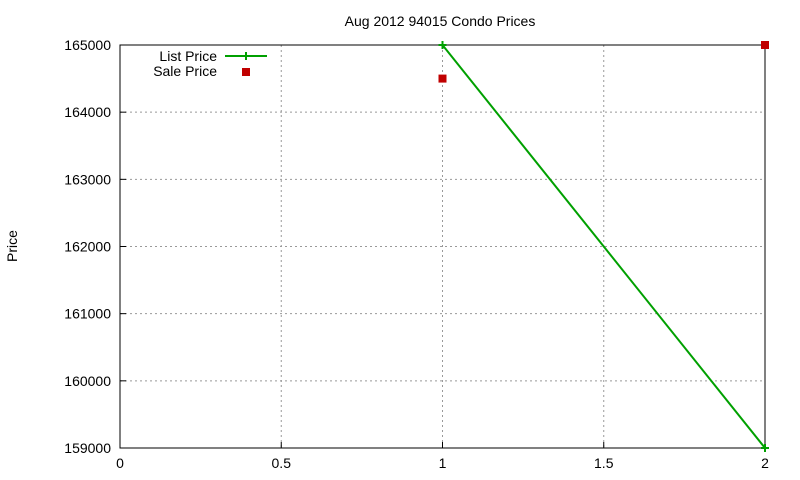 This screenshot has width=800, height=480. Describe the element at coordinates (246, 56) in the screenshot. I see `legend-list-price-marker` at that location.